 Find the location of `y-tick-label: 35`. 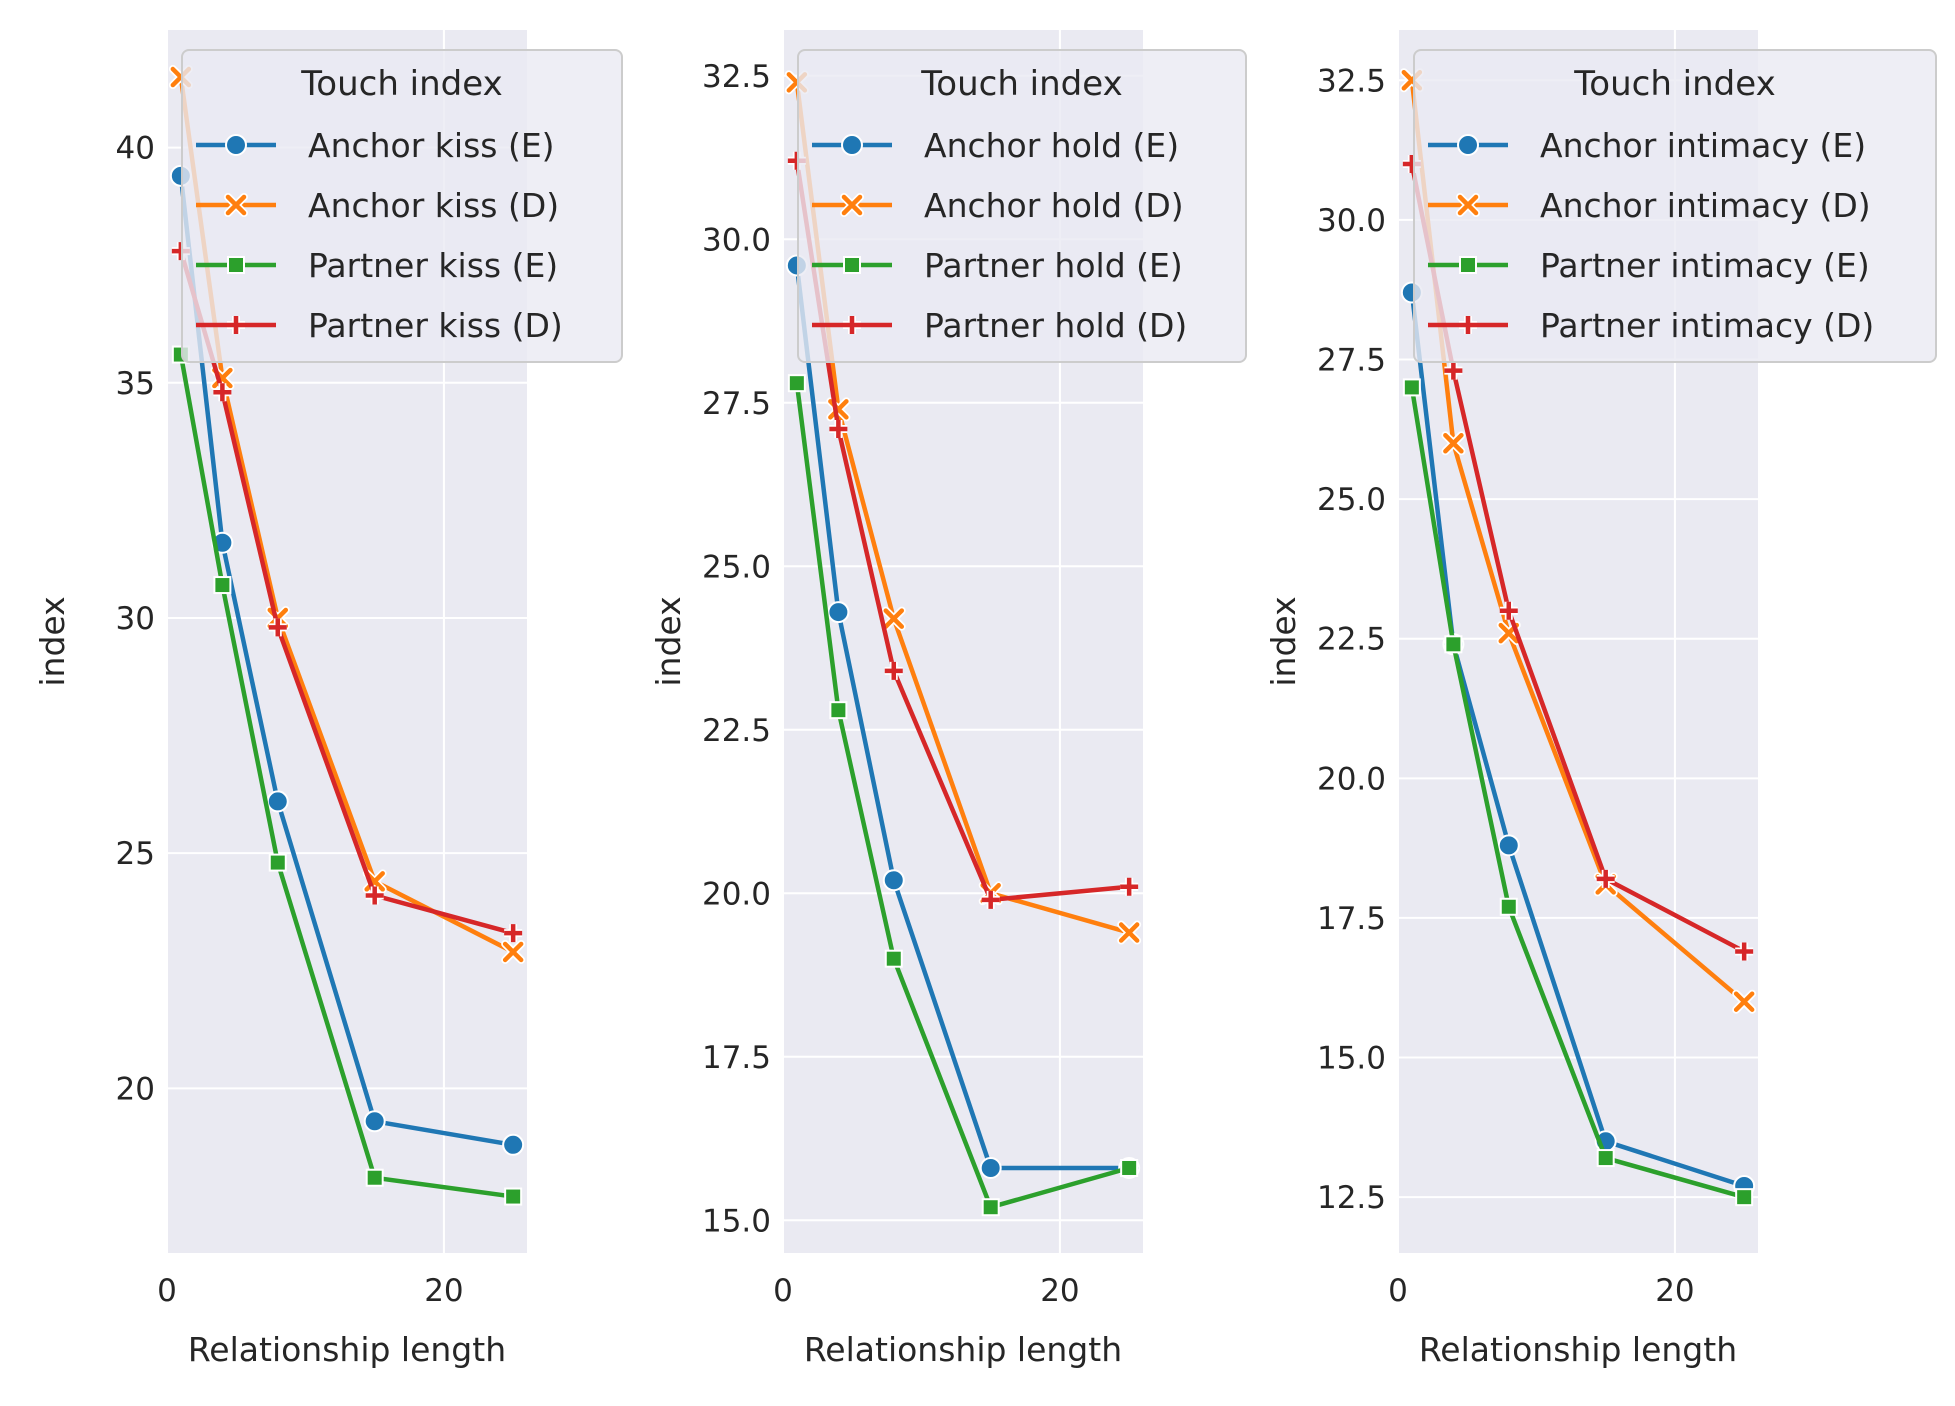

y-tick-label: 35 is located at coordinates (135, 384).